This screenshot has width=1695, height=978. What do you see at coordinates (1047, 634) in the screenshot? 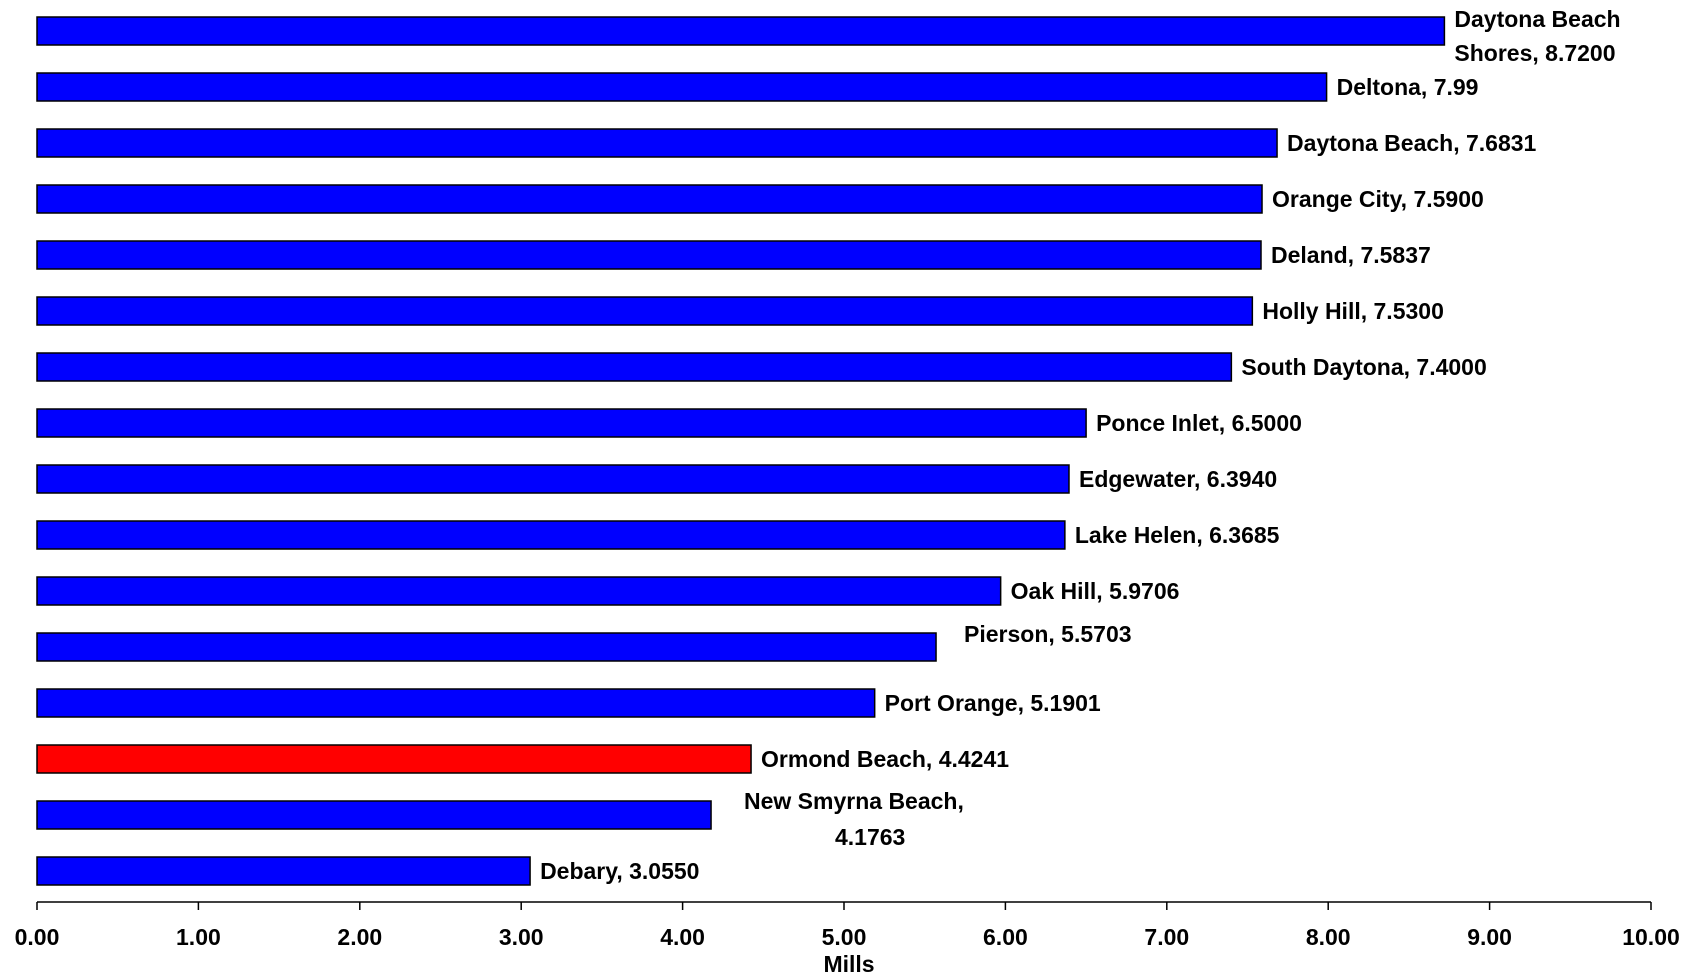
I see `bar-label-11-line-0: Pierson, 5.5703` at bounding box center [1047, 634].